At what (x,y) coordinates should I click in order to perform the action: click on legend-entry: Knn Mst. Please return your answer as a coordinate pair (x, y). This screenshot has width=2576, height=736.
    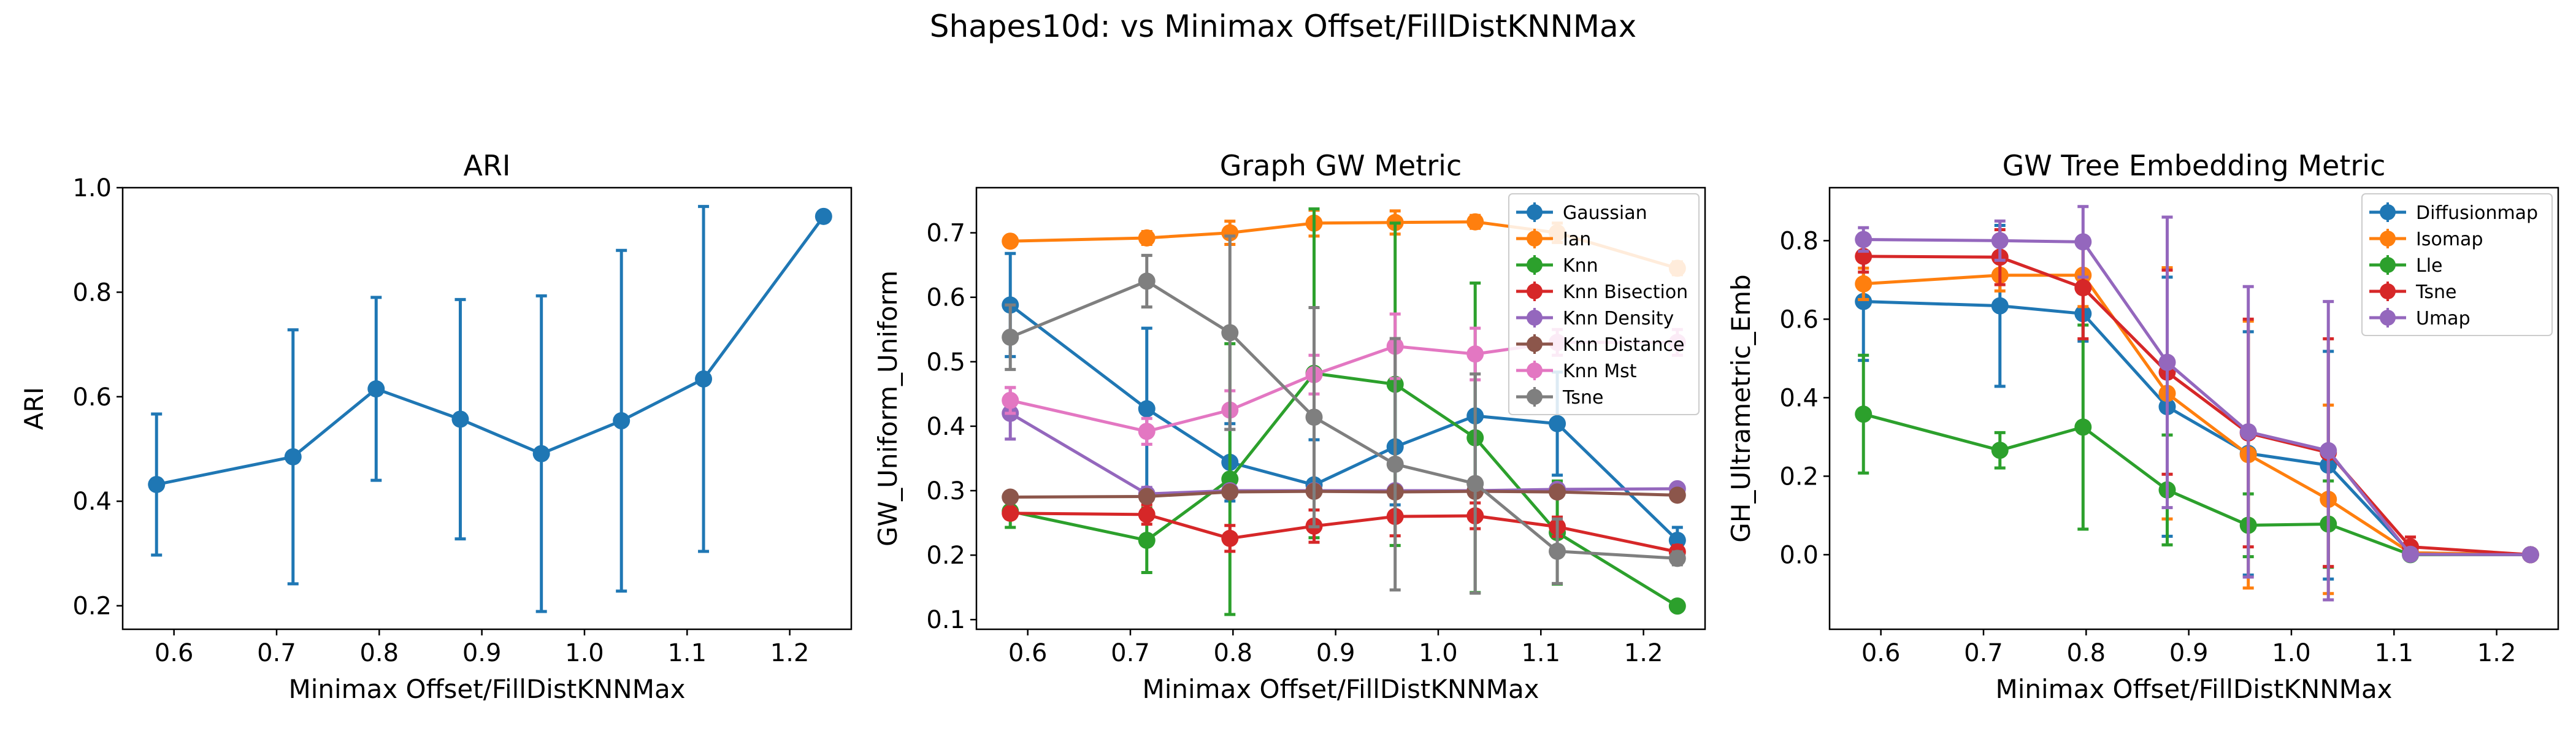
    Looking at the image, I should click on (1576, 371).